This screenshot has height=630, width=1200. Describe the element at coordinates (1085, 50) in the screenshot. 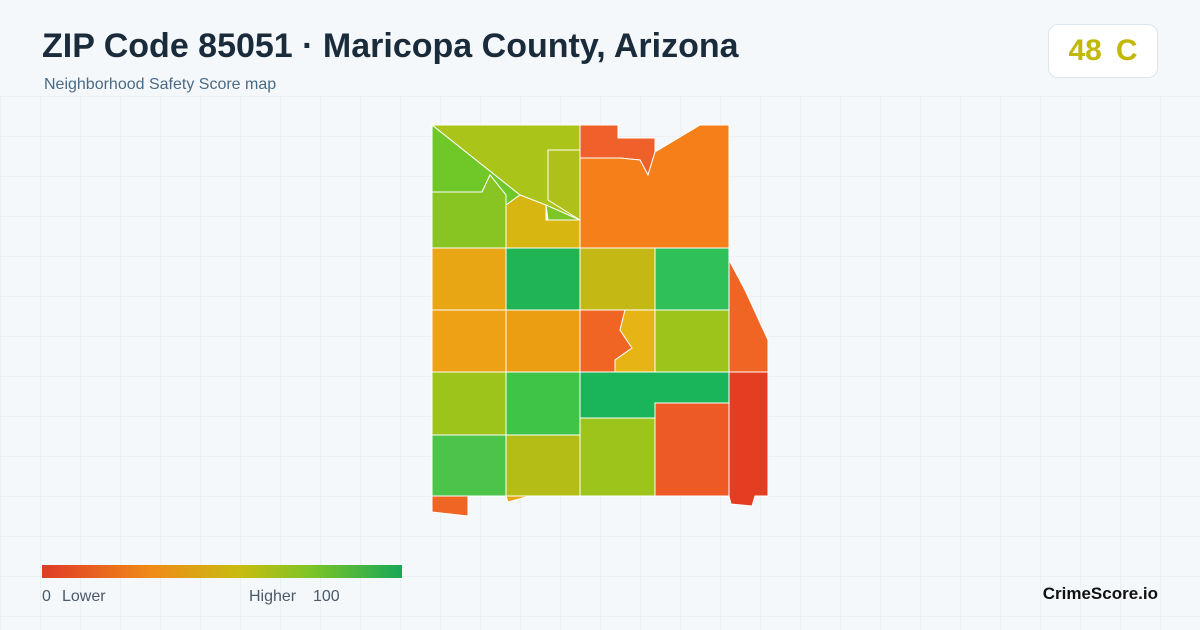

I see `score-value: 48` at that location.